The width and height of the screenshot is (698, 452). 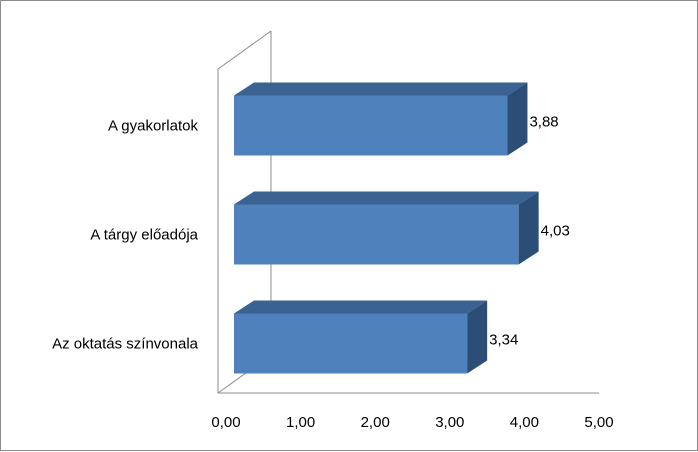 What do you see at coordinates (503, 340) in the screenshot?
I see `data-label: 3,34` at bounding box center [503, 340].